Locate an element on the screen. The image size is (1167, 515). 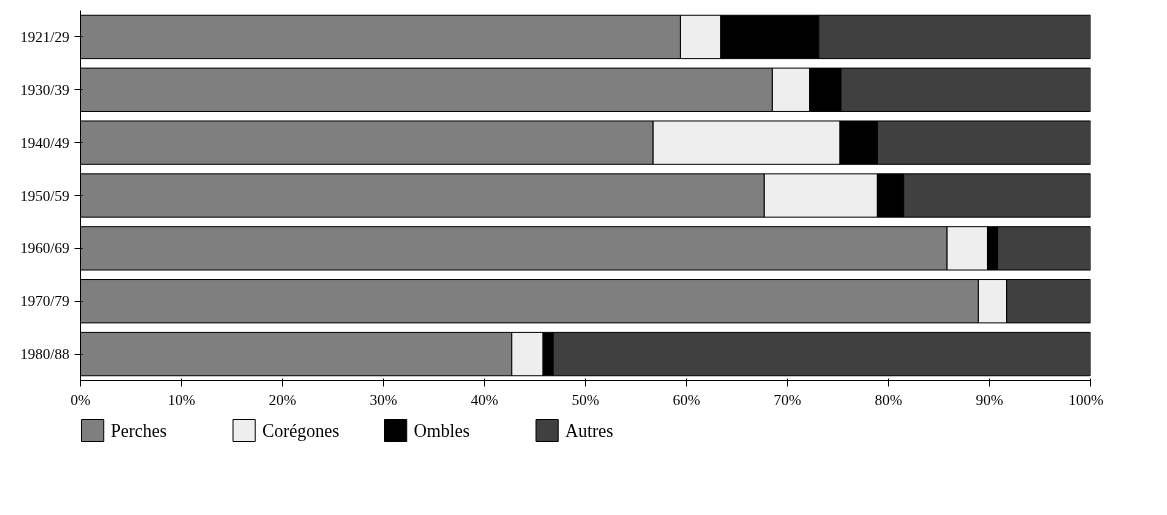
legend-label: Perches is located at coordinates (138, 430).